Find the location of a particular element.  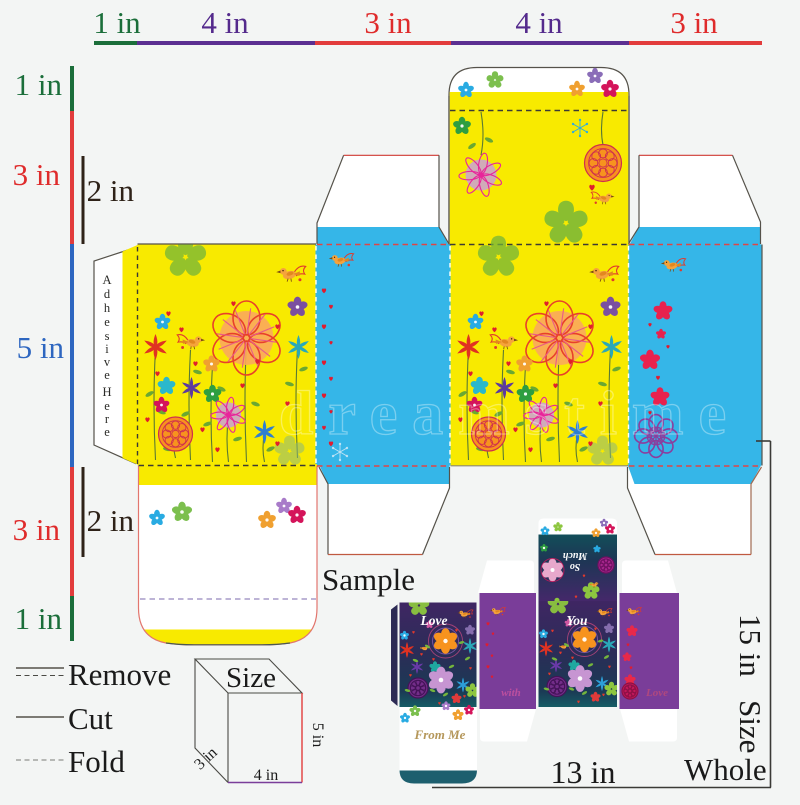

svg-text: h is located at coordinates (107, 308).